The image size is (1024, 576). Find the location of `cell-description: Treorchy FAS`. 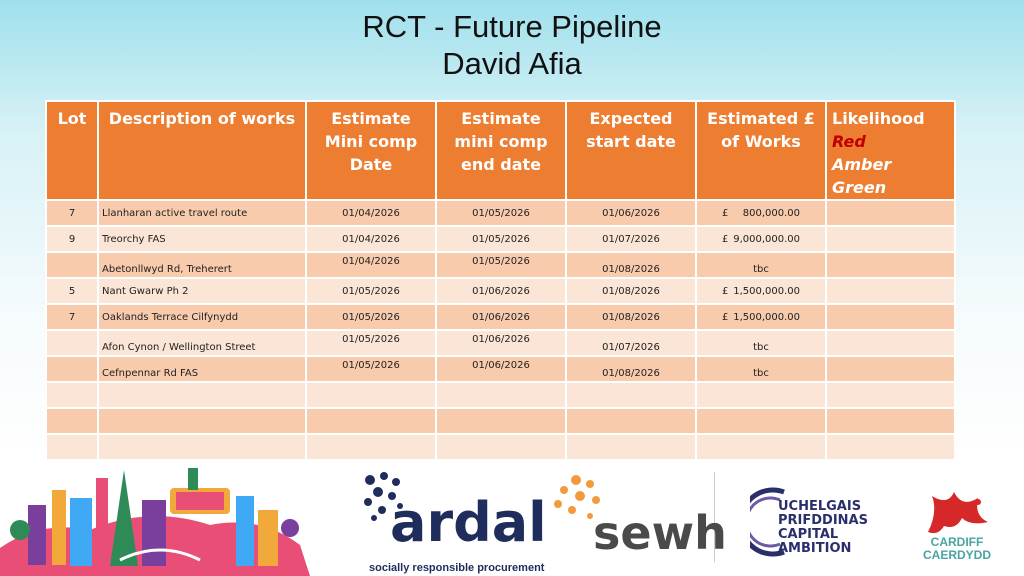

cell-description: Treorchy FAS is located at coordinates (202, 239).